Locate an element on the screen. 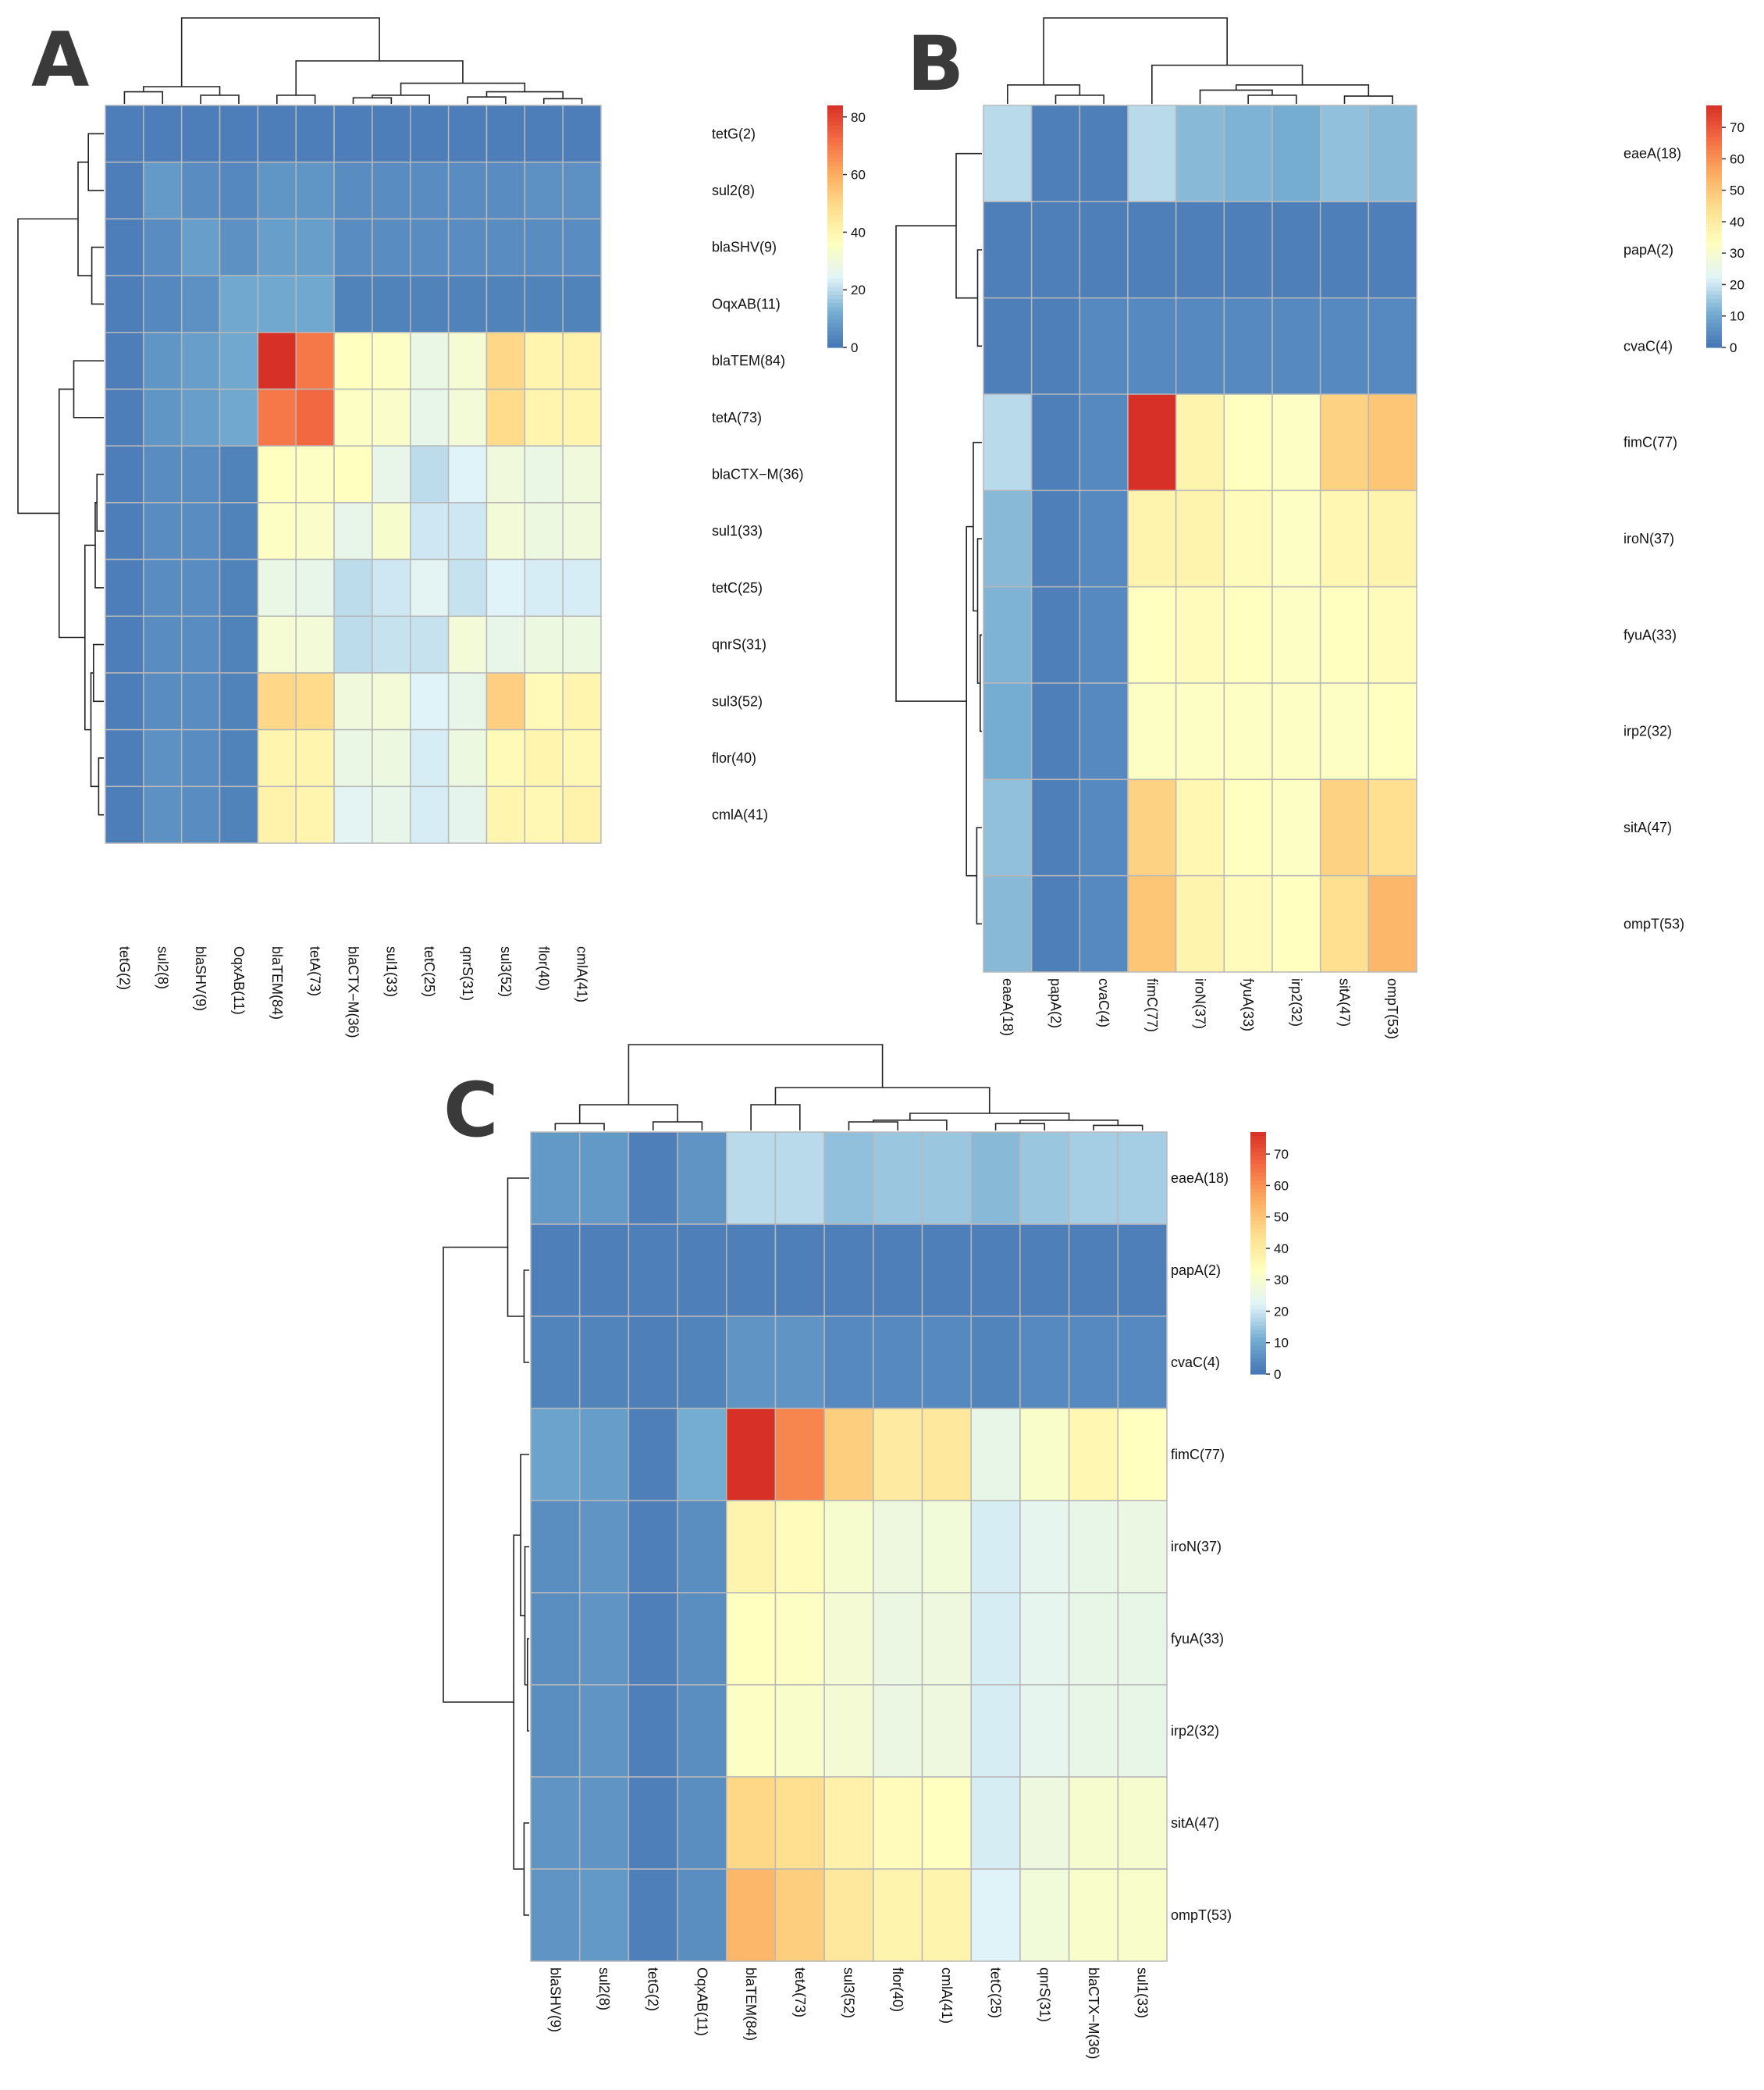 This screenshot has width=1764, height=2090. row-label: sitA(47) is located at coordinates (1648, 827).